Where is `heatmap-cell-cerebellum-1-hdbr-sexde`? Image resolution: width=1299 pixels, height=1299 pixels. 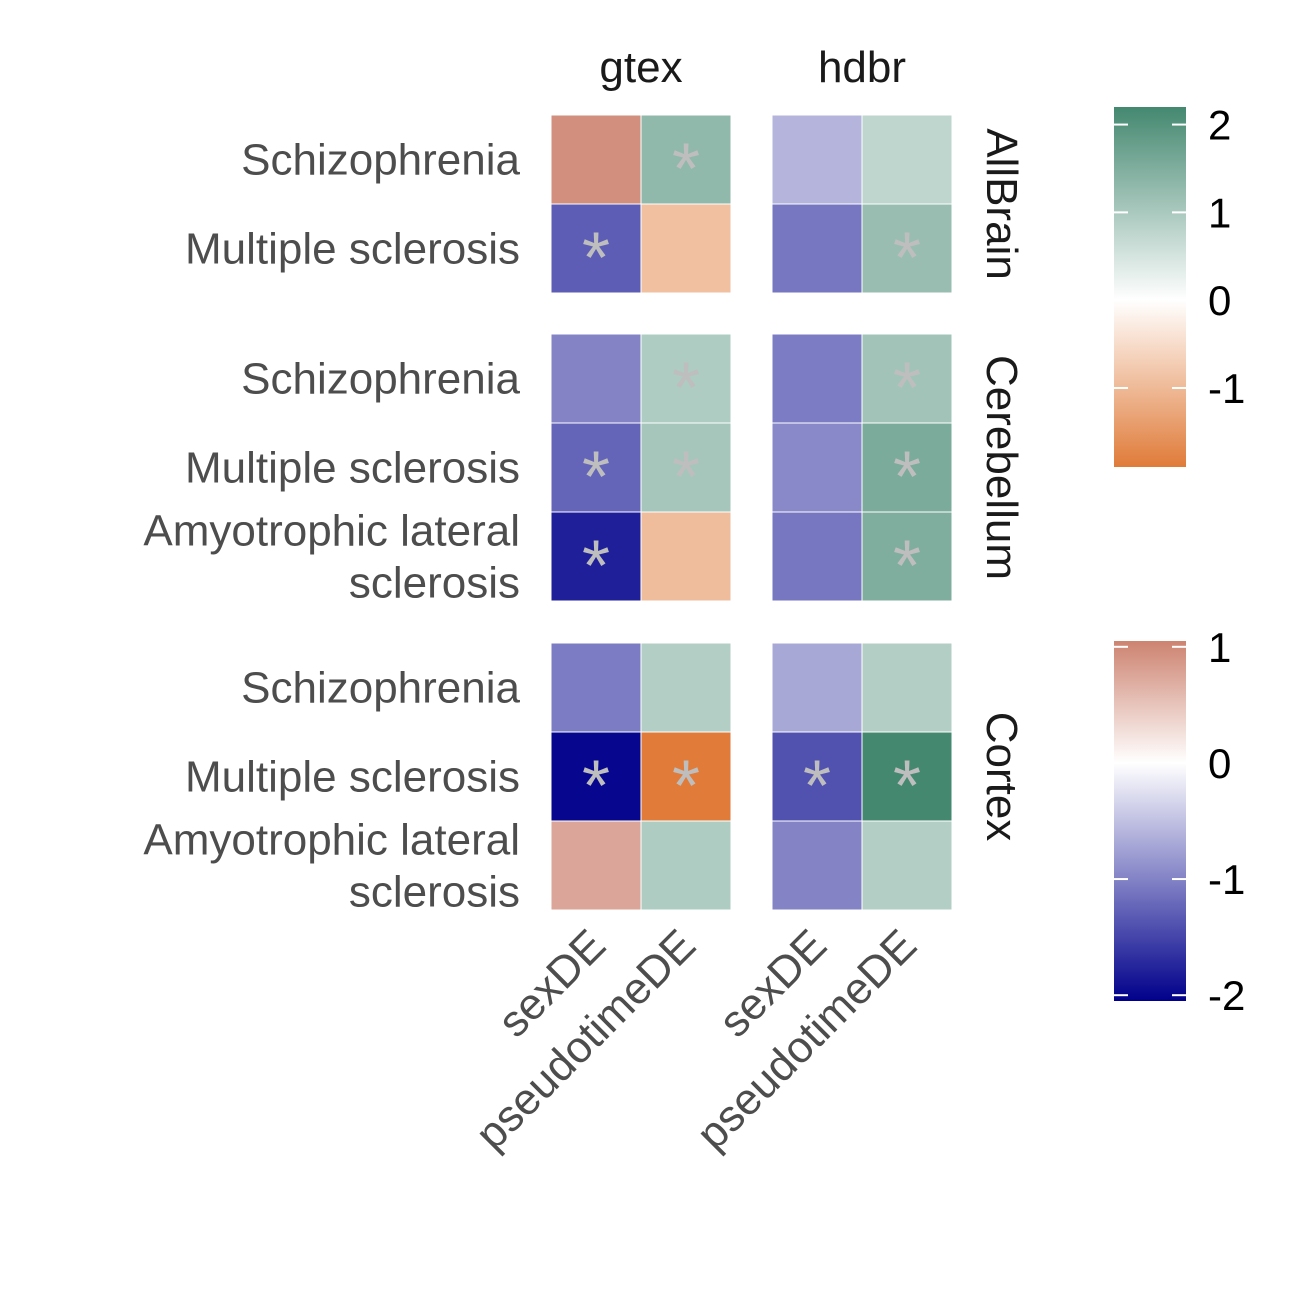 heatmap-cell-cerebellum-1-hdbr-sexde is located at coordinates (817, 467).